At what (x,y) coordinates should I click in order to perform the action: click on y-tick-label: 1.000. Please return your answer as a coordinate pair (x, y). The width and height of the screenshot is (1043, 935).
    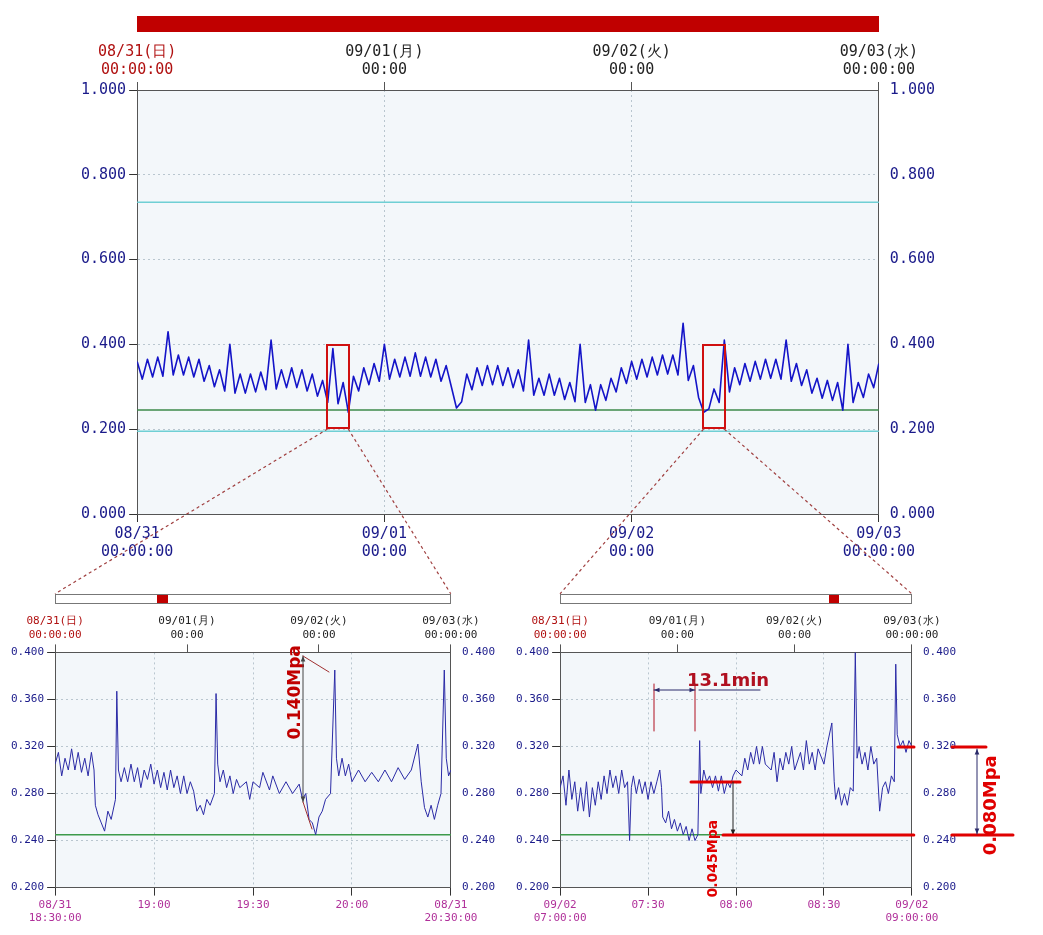
    Looking at the image, I should click on (104, 88).